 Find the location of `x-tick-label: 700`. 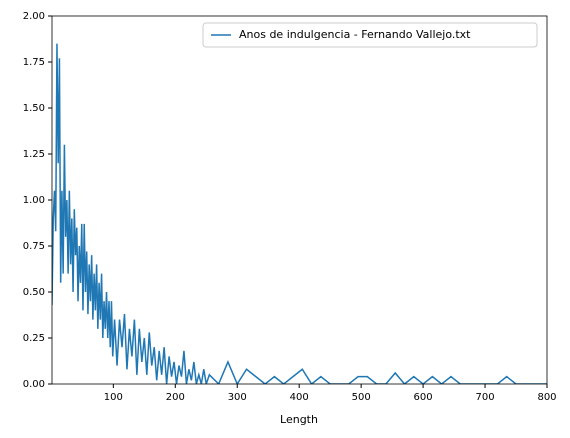

x-tick-label: 700 is located at coordinates (485, 397).